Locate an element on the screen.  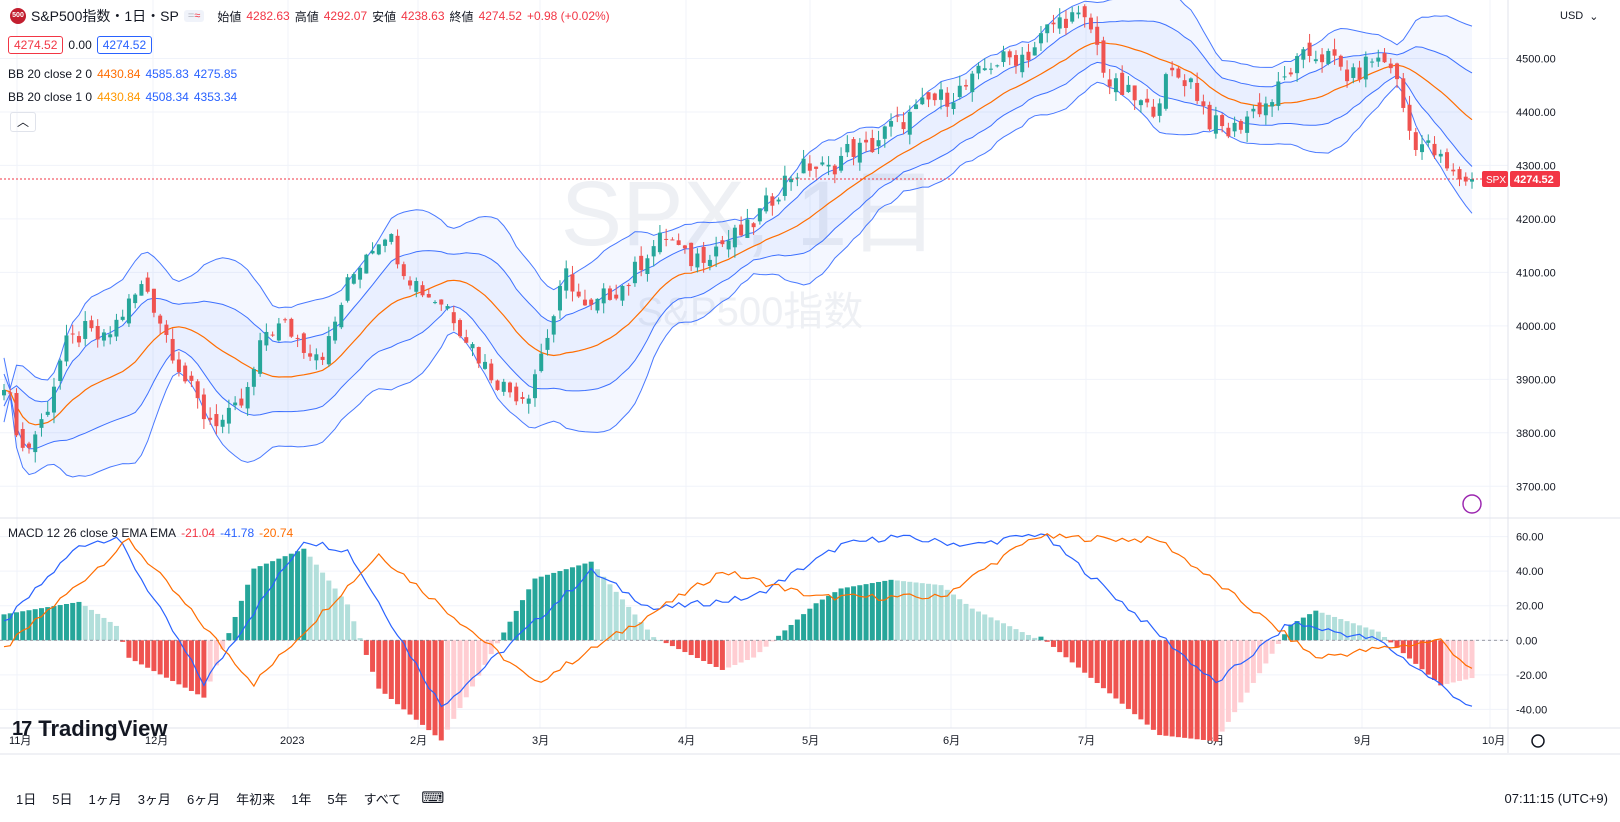
alert-lightning-icon is located at coordinates (1472, 504).